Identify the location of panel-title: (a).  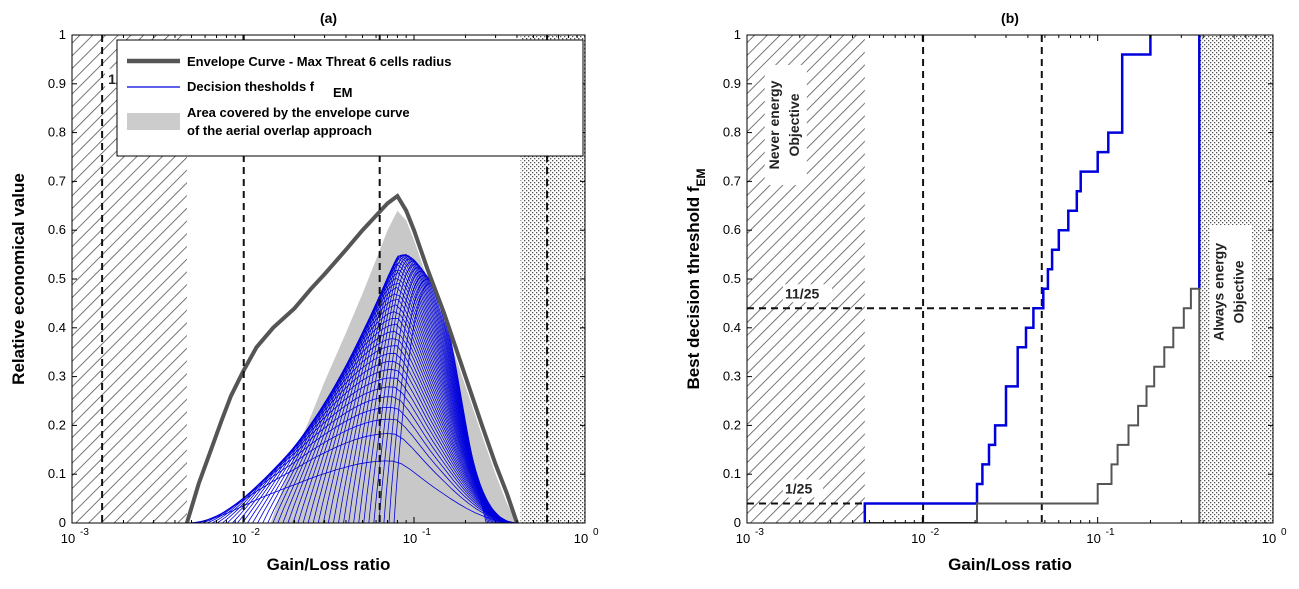
(328, 18).